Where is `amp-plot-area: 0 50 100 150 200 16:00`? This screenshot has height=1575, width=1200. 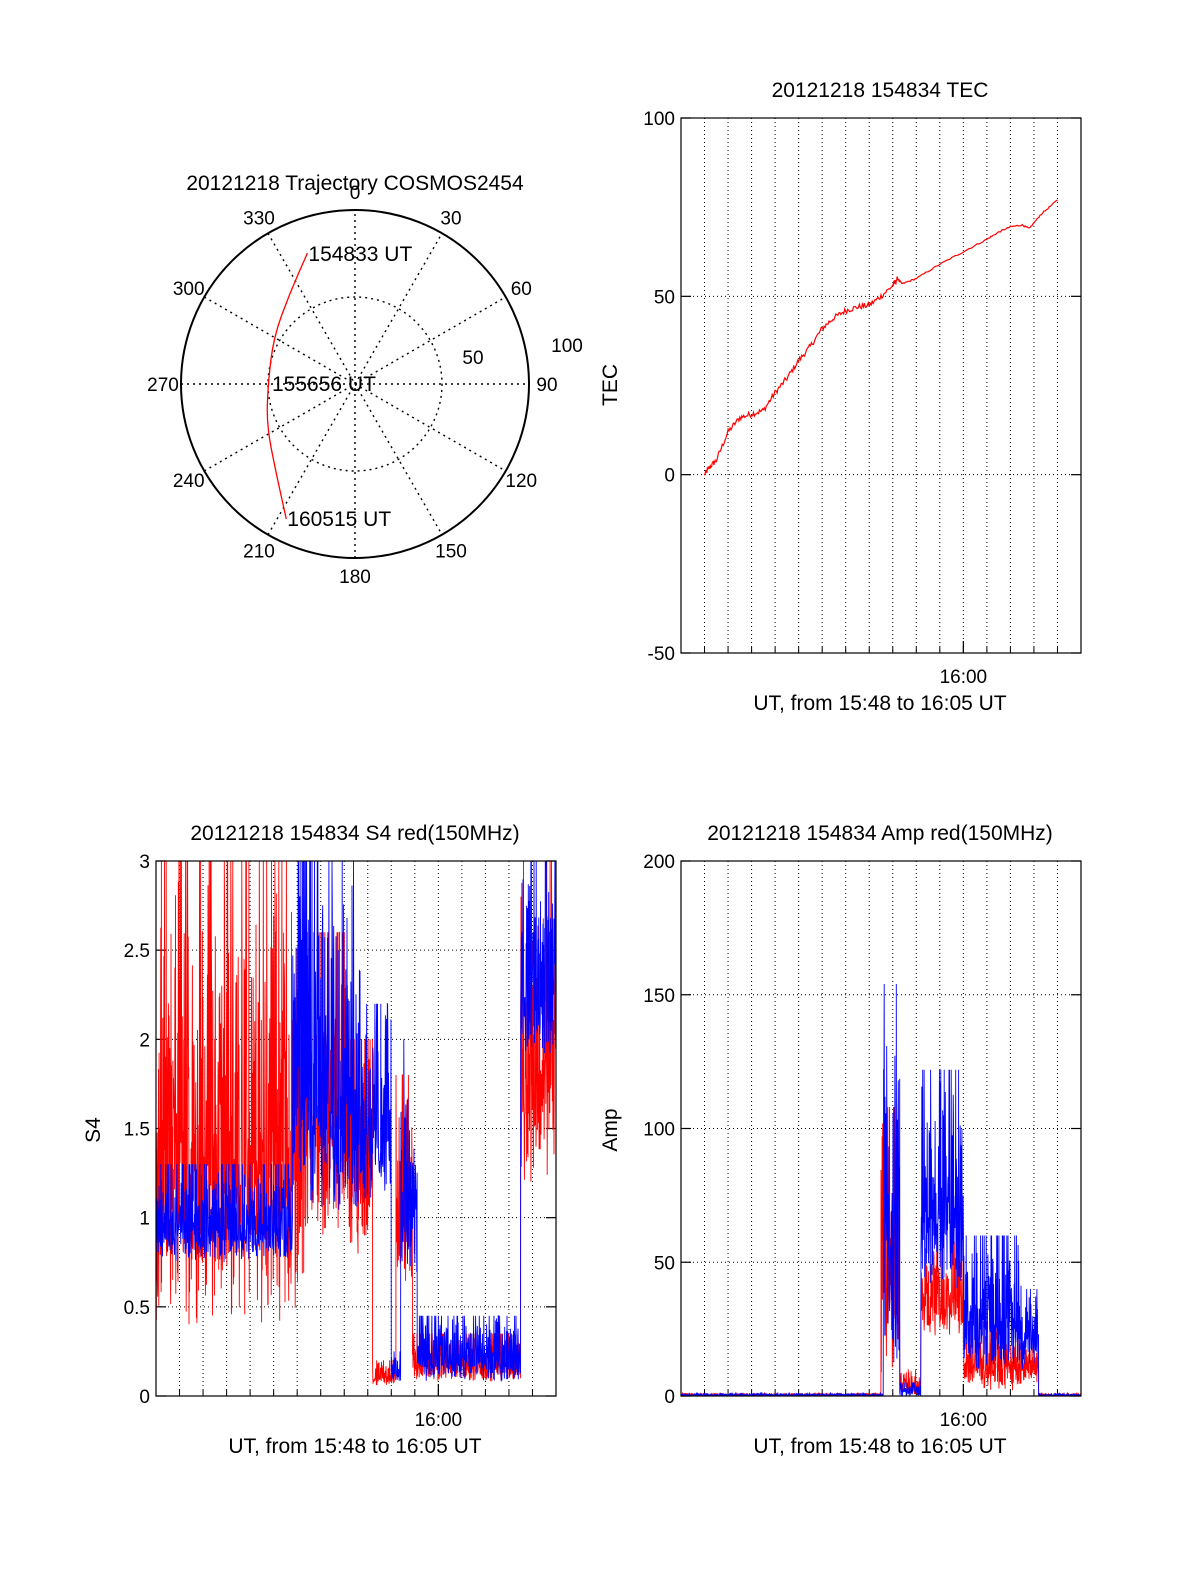 amp-plot-area: 0 50 100 150 200 16:00 is located at coordinates (862, 1141).